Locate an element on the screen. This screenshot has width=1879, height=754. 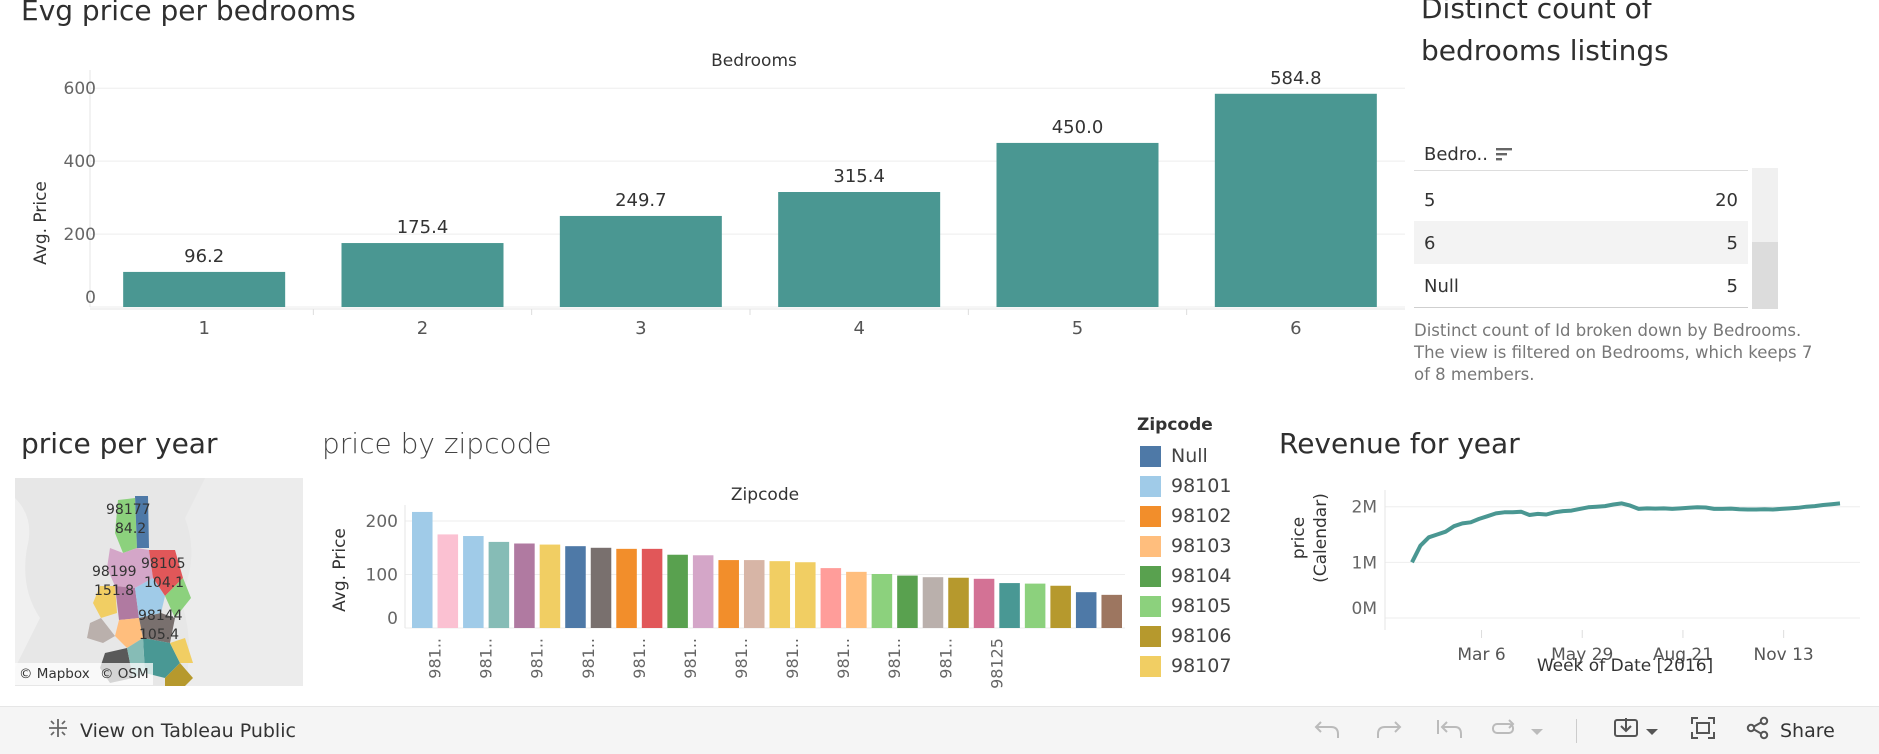
legend-item: 98101 is located at coordinates (1185, 486).